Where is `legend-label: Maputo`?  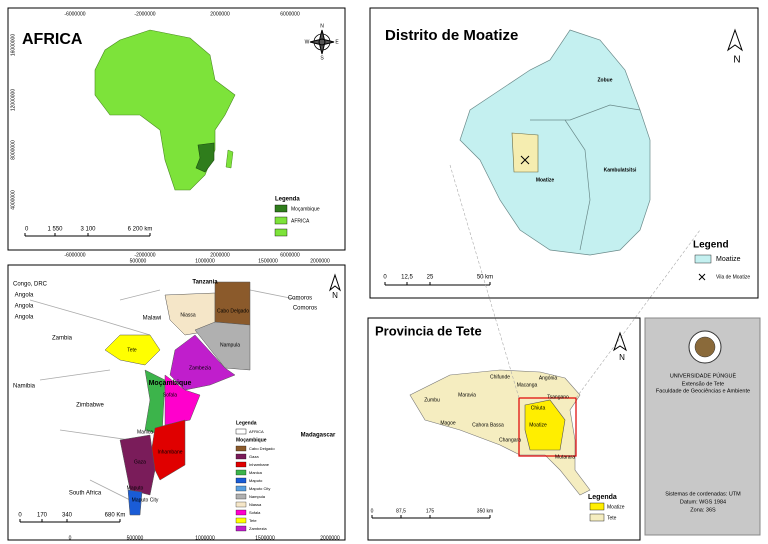
legend-label: Maputo is located at coordinates (256, 480).